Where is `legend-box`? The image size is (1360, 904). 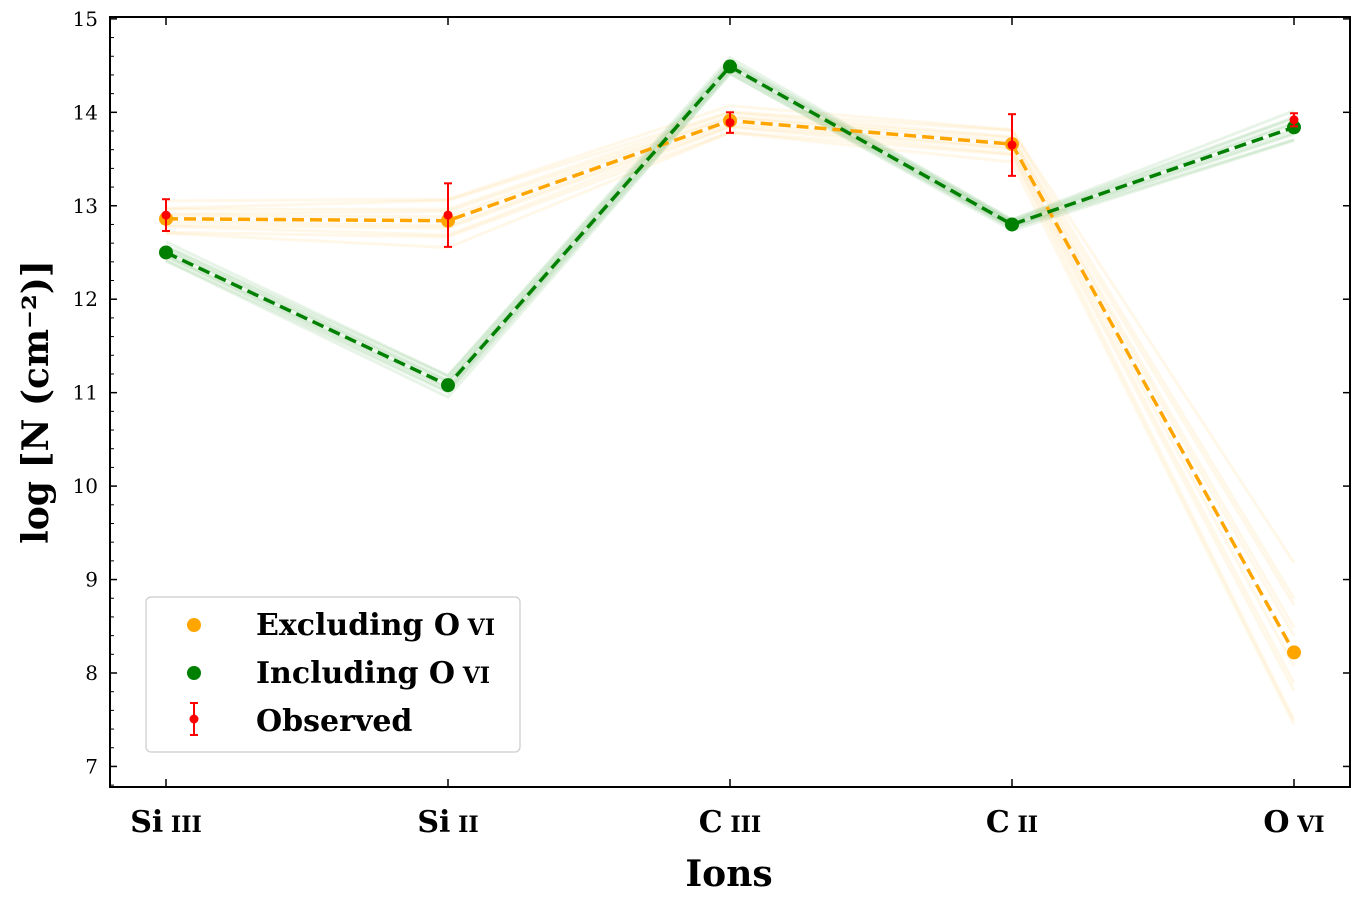
legend-box is located at coordinates (333, 674).